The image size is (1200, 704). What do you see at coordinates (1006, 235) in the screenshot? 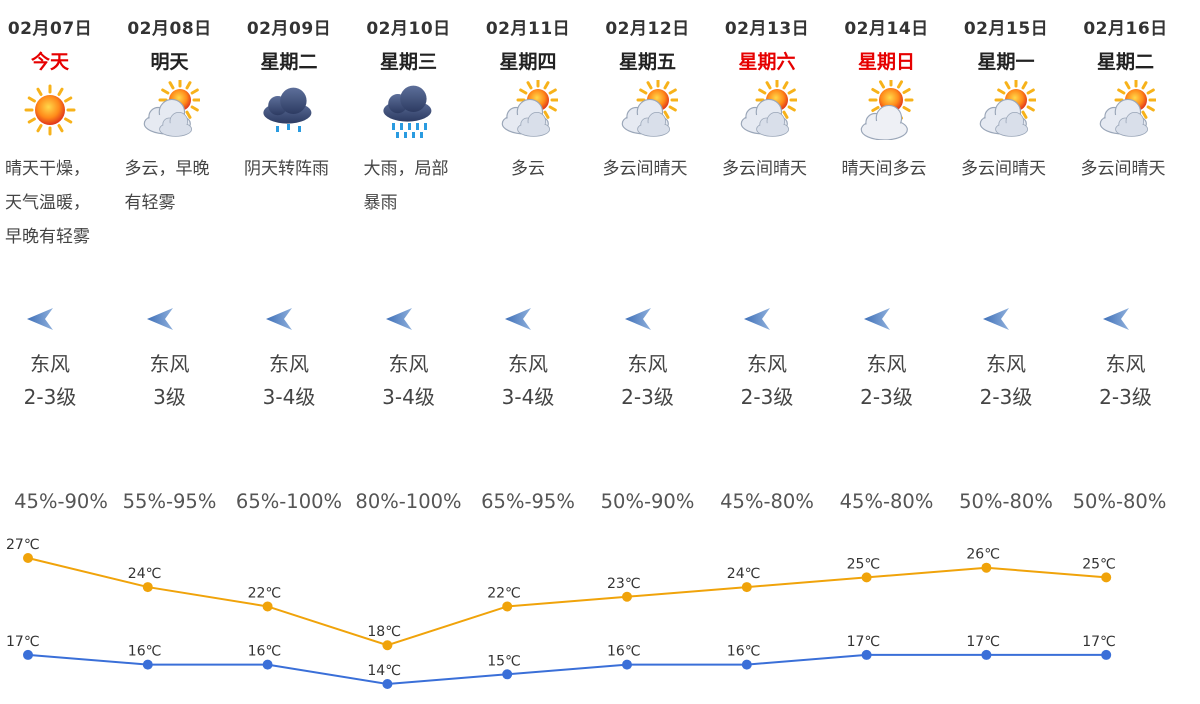
I see `day-column: 02月15日 星期一 多云间晴天 东风 2-3级` at bounding box center [1006, 235].